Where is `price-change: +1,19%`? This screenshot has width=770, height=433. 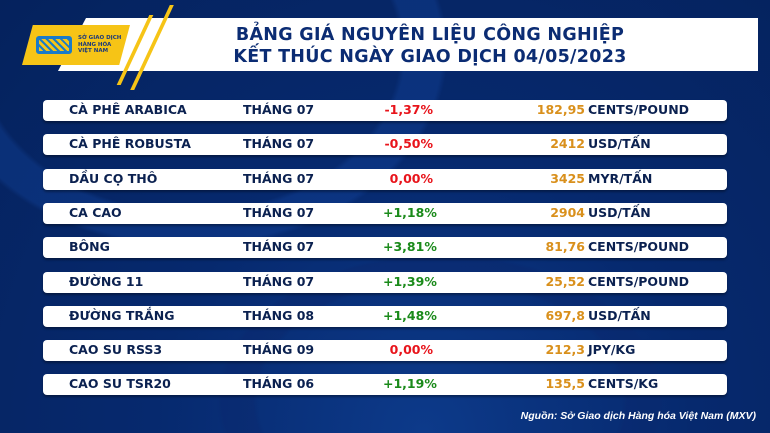 price-change: +1,19% is located at coordinates (410, 384).